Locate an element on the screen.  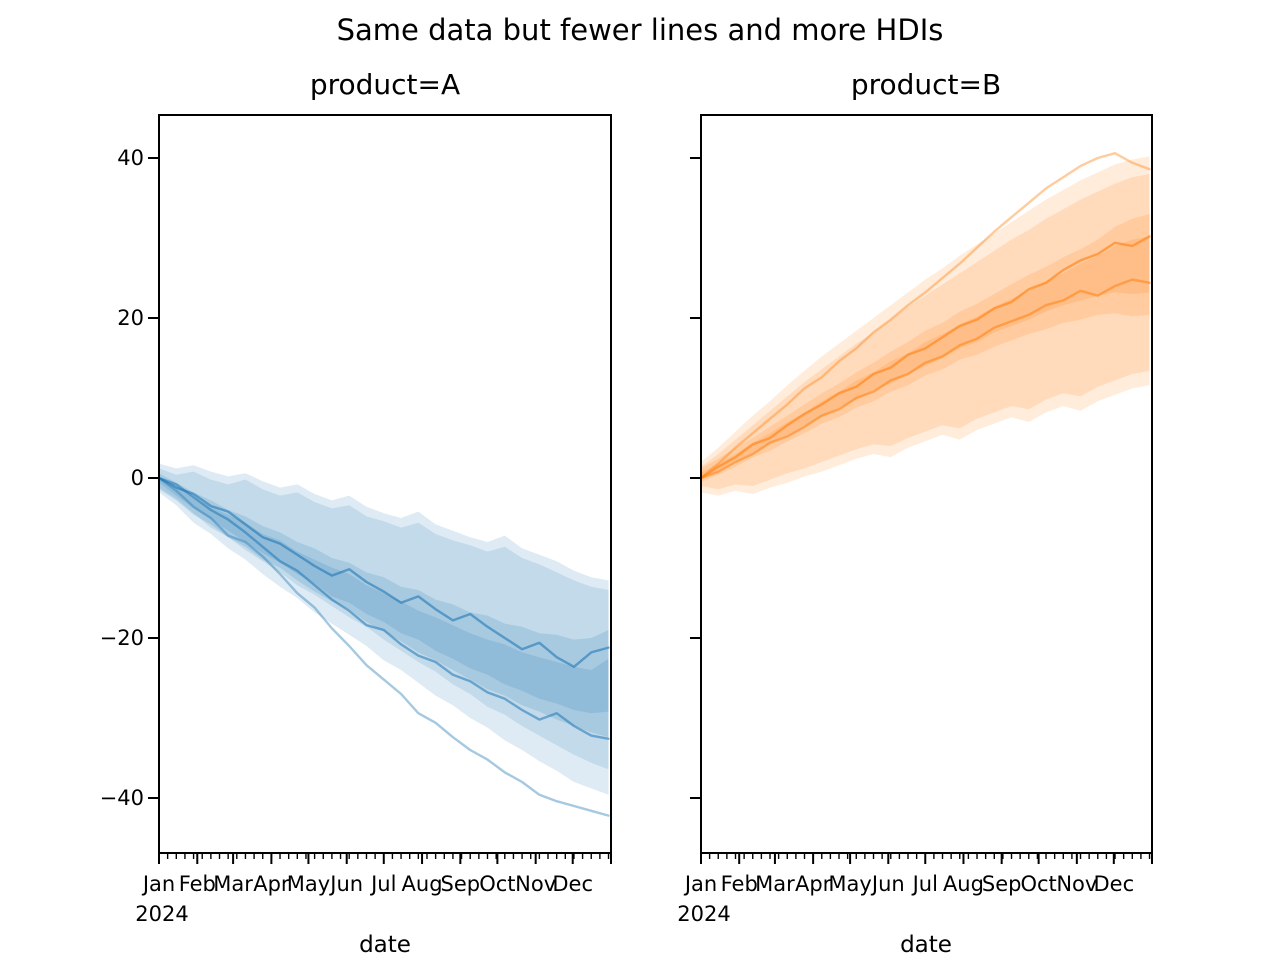
y-tick-label: 40 is located at coordinates (130, 158).